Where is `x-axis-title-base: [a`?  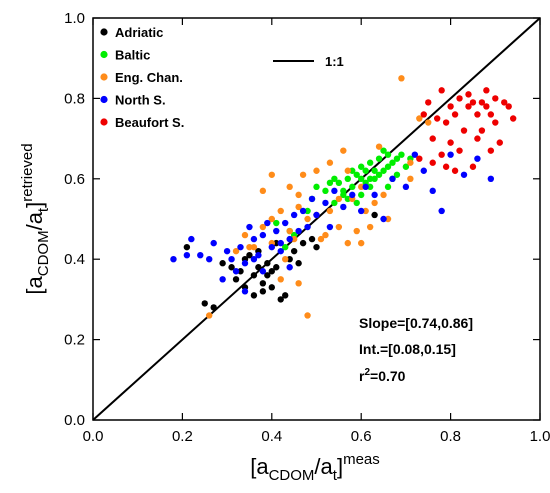
x-axis-title-base: [a is located at coordinates (259, 466).